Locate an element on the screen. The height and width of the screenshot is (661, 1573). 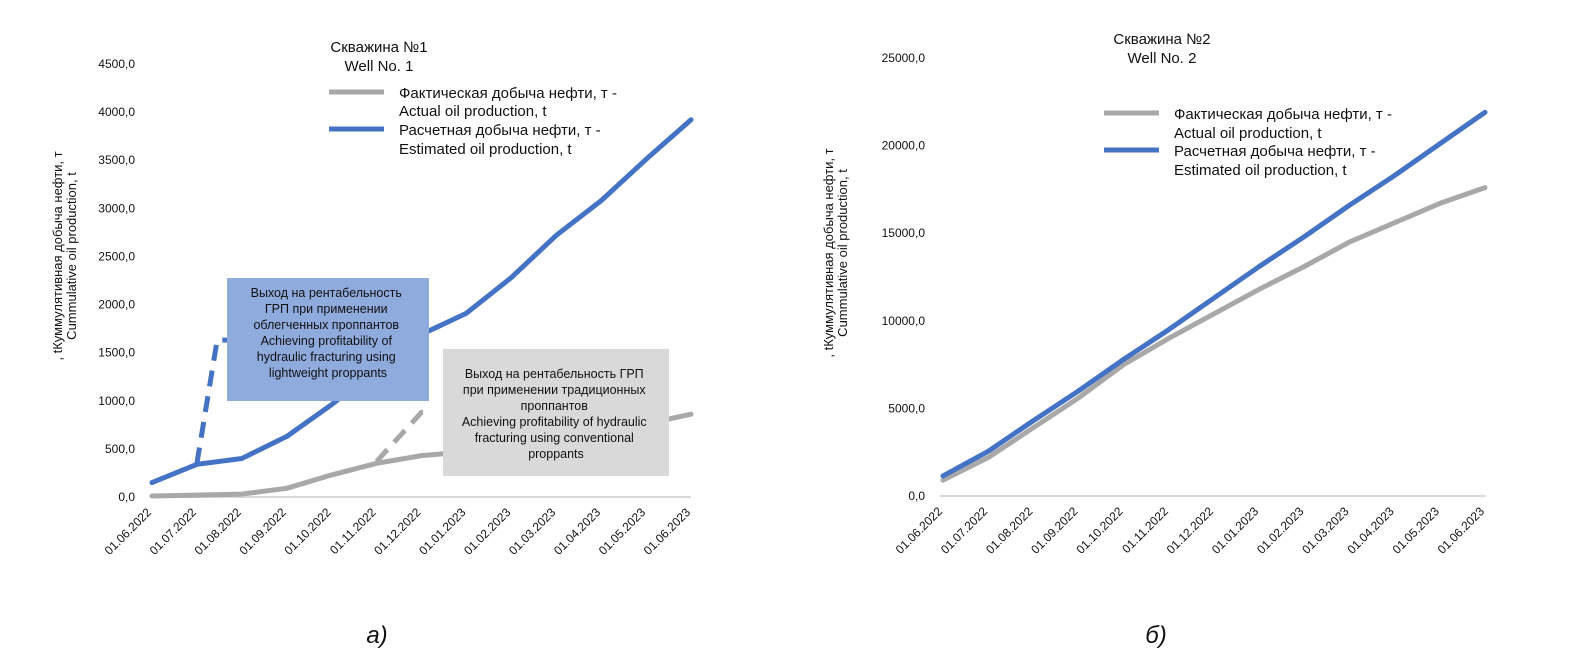
legend-actual-a-line1: Фактическая добыча нефти, т - is located at coordinates (508, 93).